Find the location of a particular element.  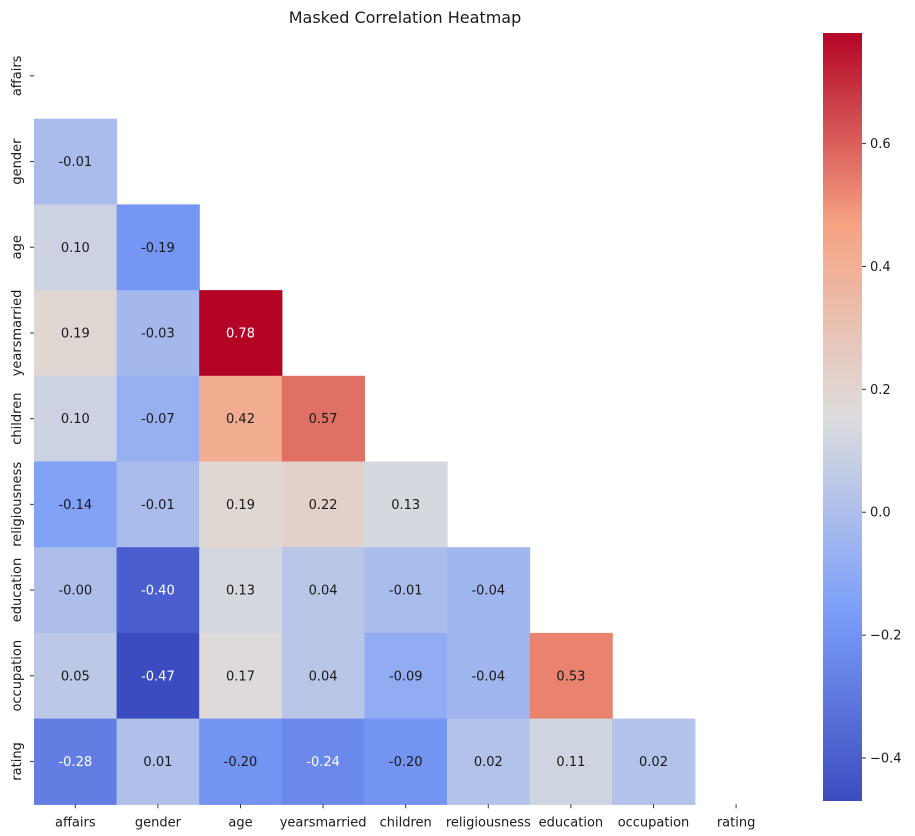

heatmap-cell-rating-education is located at coordinates (571, 761).